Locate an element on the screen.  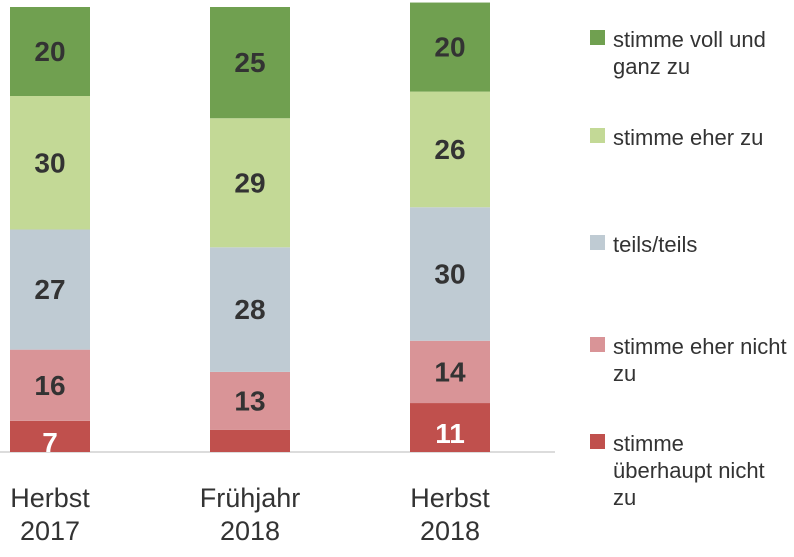
legend-label: teils/teils is located at coordinates (655, 244).